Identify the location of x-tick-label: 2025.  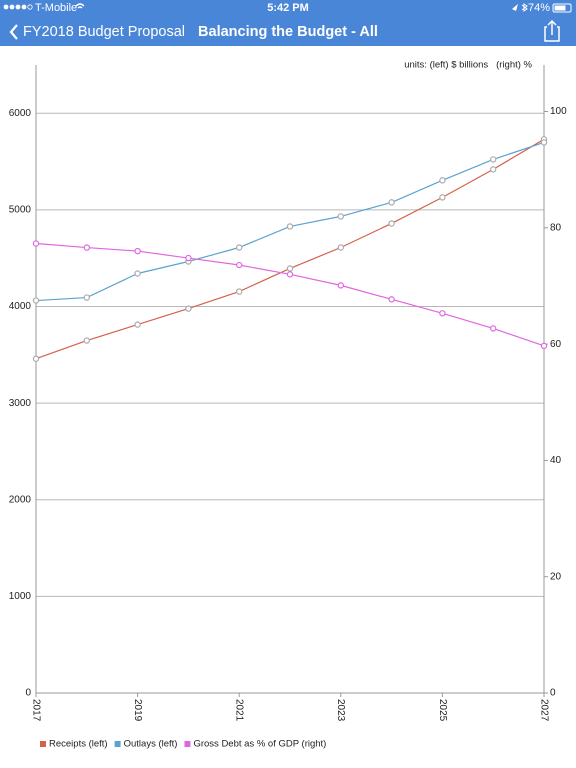
(442, 710).